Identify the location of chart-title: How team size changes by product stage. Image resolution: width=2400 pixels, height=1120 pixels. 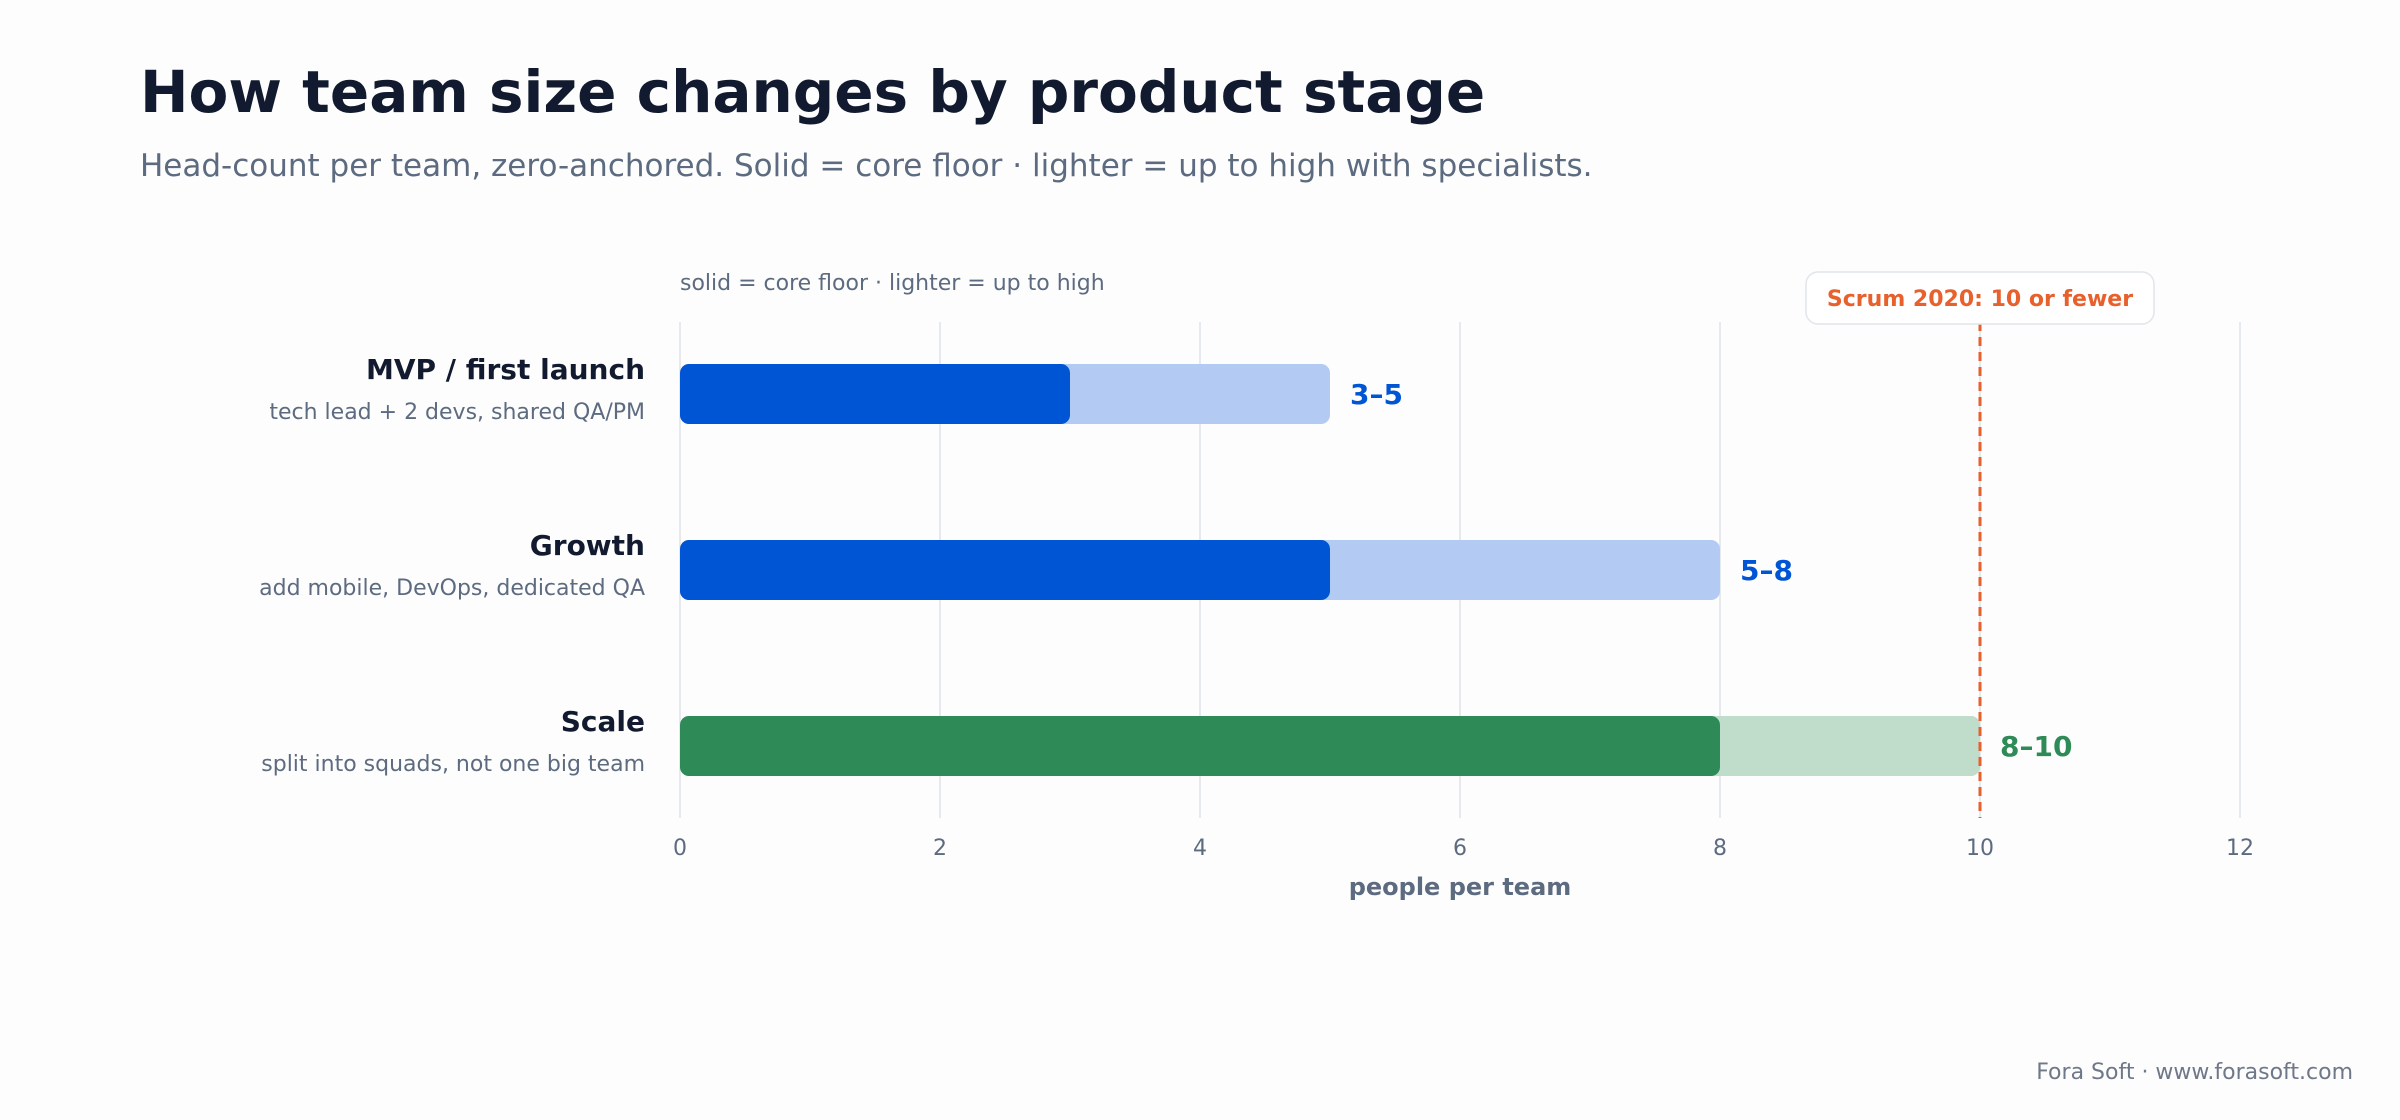
(813, 92).